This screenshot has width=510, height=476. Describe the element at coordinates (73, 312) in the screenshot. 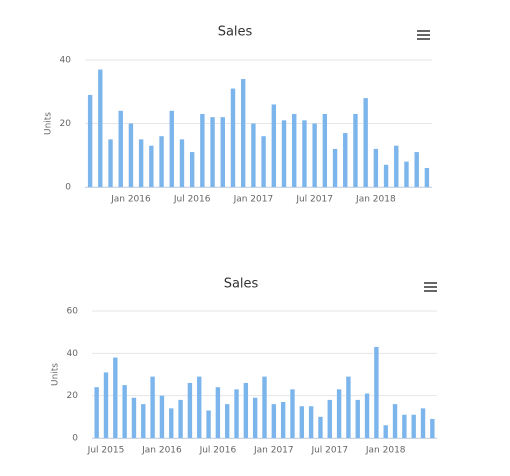

I see `y-tick-label: 60` at that location.